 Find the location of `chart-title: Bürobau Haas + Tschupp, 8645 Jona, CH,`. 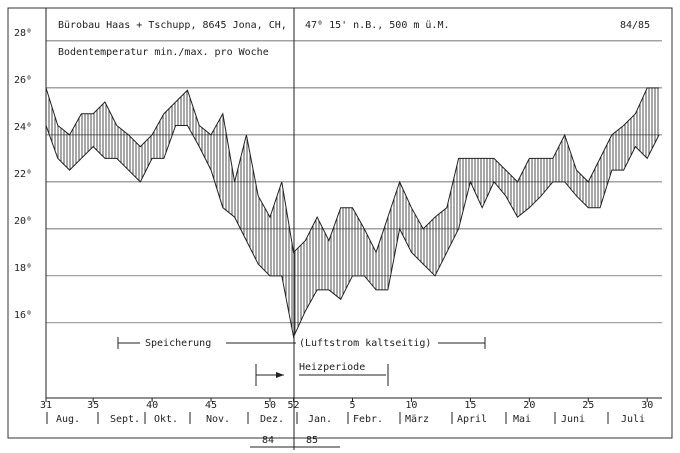

chart-title: Bürobau Haas + Tschupp, 8645 Jona, CH, is located at coordinates (172, 25).